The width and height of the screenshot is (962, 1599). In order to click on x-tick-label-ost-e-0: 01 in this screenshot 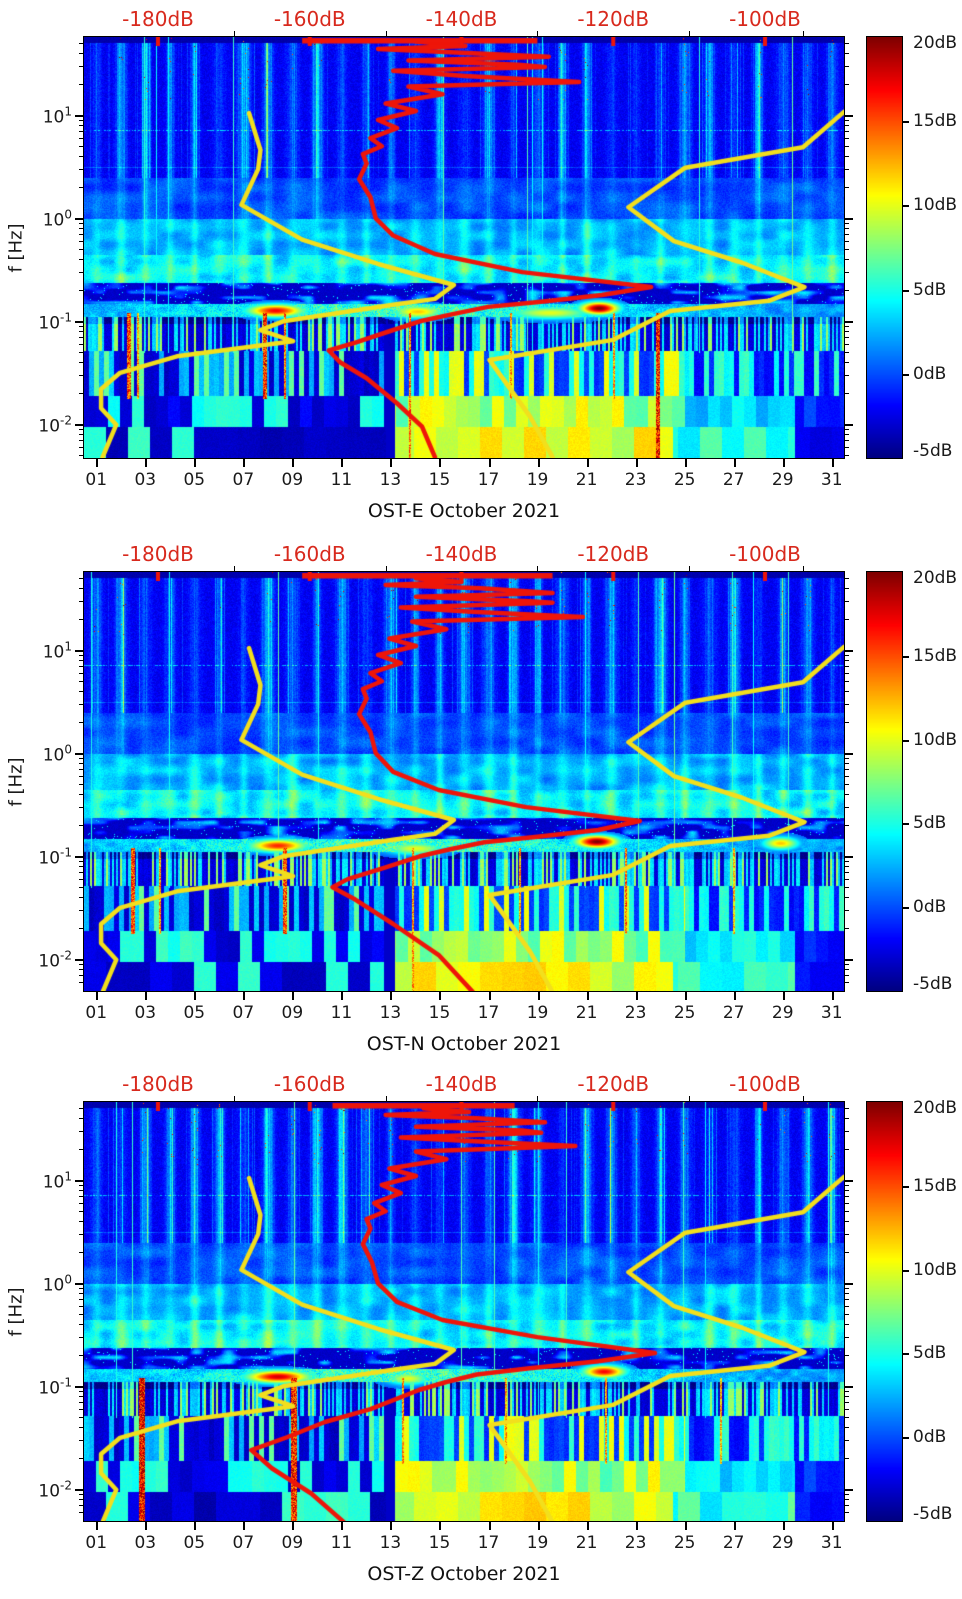, I will do `click(96, 480)`.